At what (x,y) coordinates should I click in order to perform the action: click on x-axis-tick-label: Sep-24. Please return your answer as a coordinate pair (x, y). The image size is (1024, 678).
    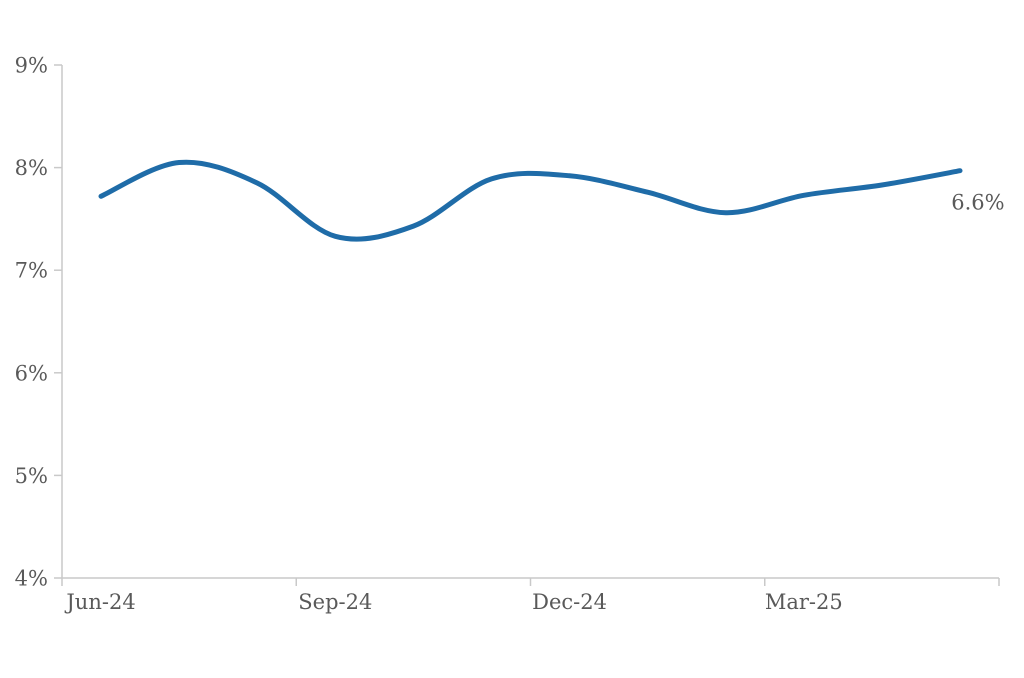
    Looking at the image, I should click on (335, 602).